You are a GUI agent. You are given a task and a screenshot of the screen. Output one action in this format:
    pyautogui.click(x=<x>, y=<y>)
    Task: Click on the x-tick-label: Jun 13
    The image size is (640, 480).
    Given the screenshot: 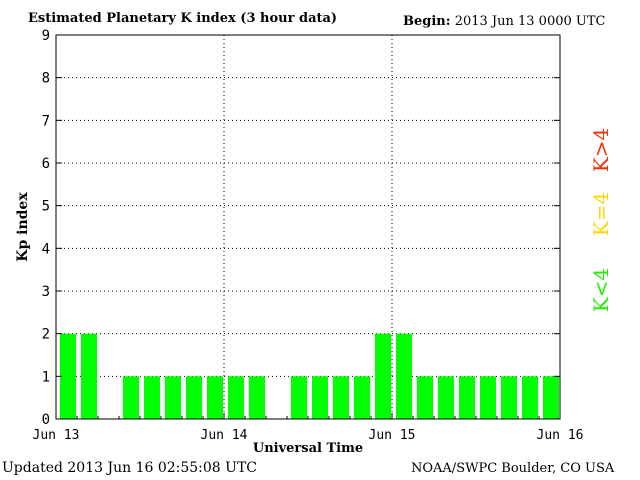 What is the action you would take?
    pyautogui.click(x=56, y=435)
    